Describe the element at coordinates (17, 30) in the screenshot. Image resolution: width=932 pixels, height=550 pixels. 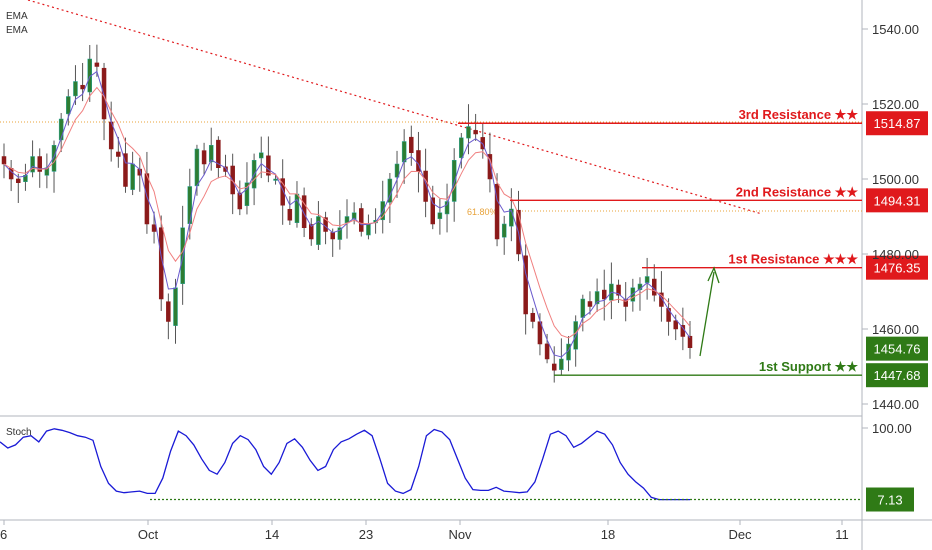
I see `ema-legend-2: EMA` at that location.